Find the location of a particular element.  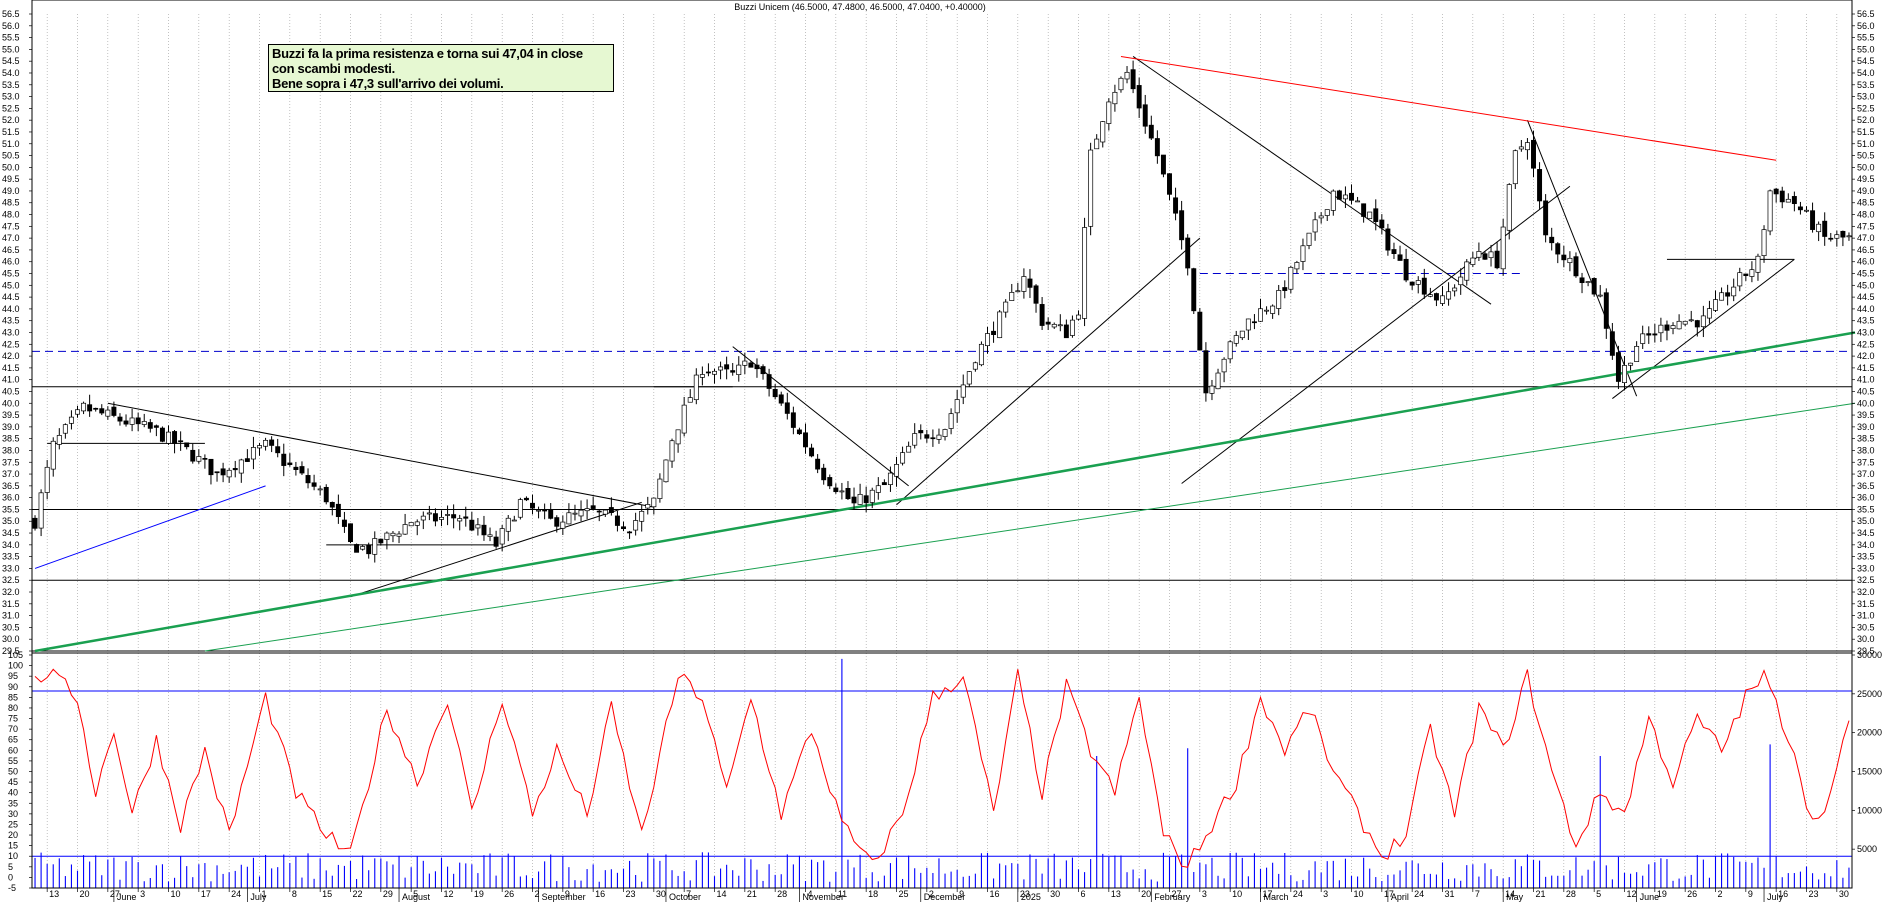

y-tick-label-left: 51.5 is located at coordinates (11, 132).